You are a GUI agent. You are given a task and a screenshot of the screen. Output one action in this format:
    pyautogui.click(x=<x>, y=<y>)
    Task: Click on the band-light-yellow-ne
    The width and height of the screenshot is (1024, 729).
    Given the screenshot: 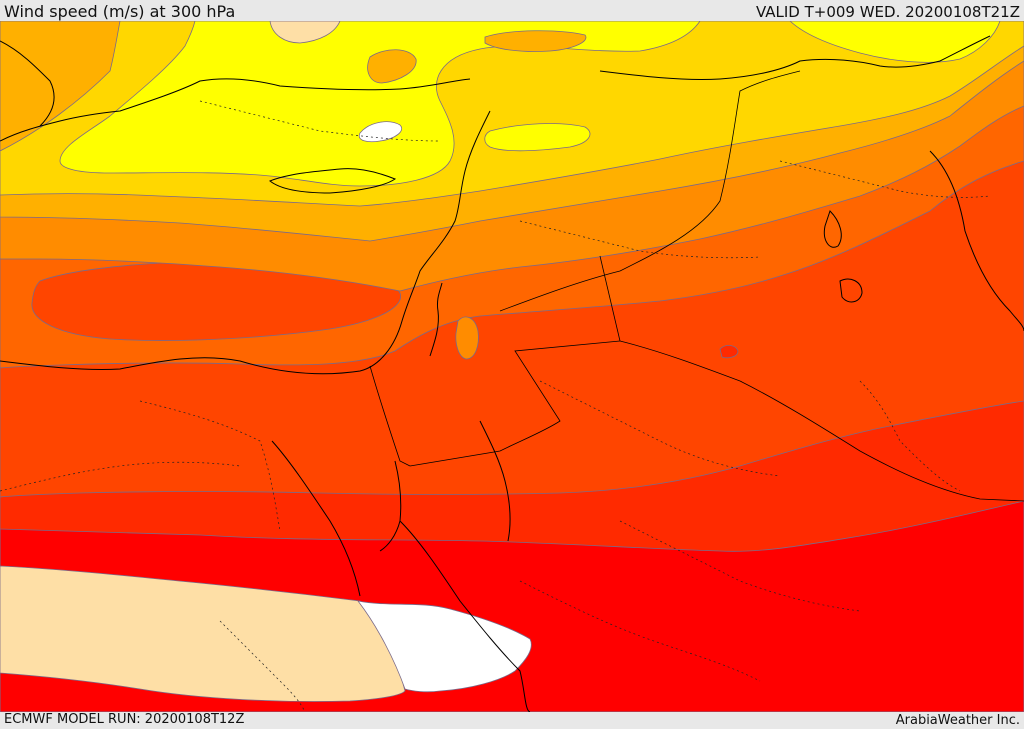 What is the action you would take?
    pyautogui.click(x=895, y=42)
    